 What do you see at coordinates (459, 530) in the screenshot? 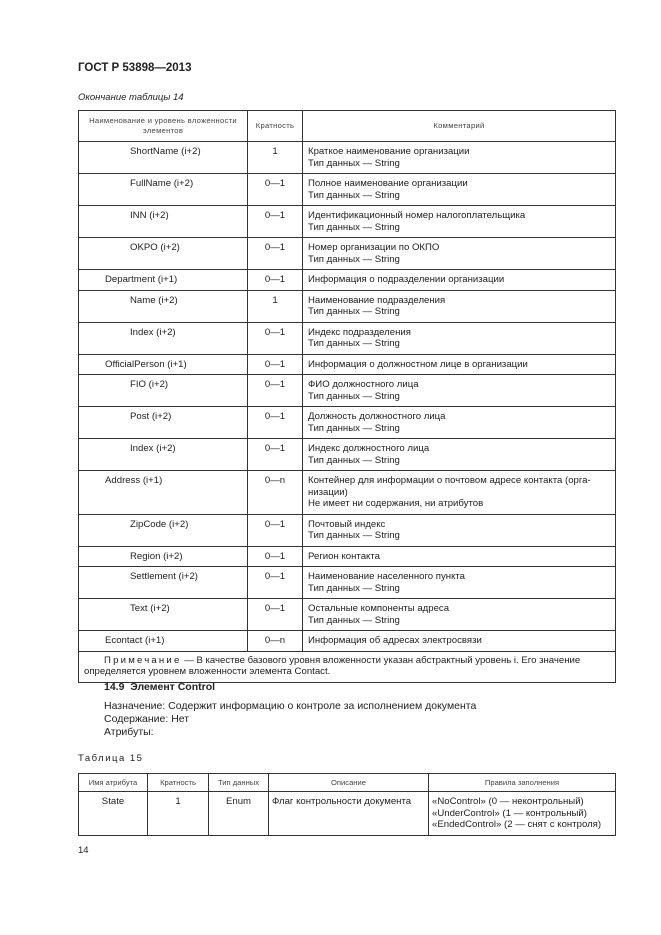
I see `comment: Почтовый индекс Тип данных — String` at bounding box center [459, 530].